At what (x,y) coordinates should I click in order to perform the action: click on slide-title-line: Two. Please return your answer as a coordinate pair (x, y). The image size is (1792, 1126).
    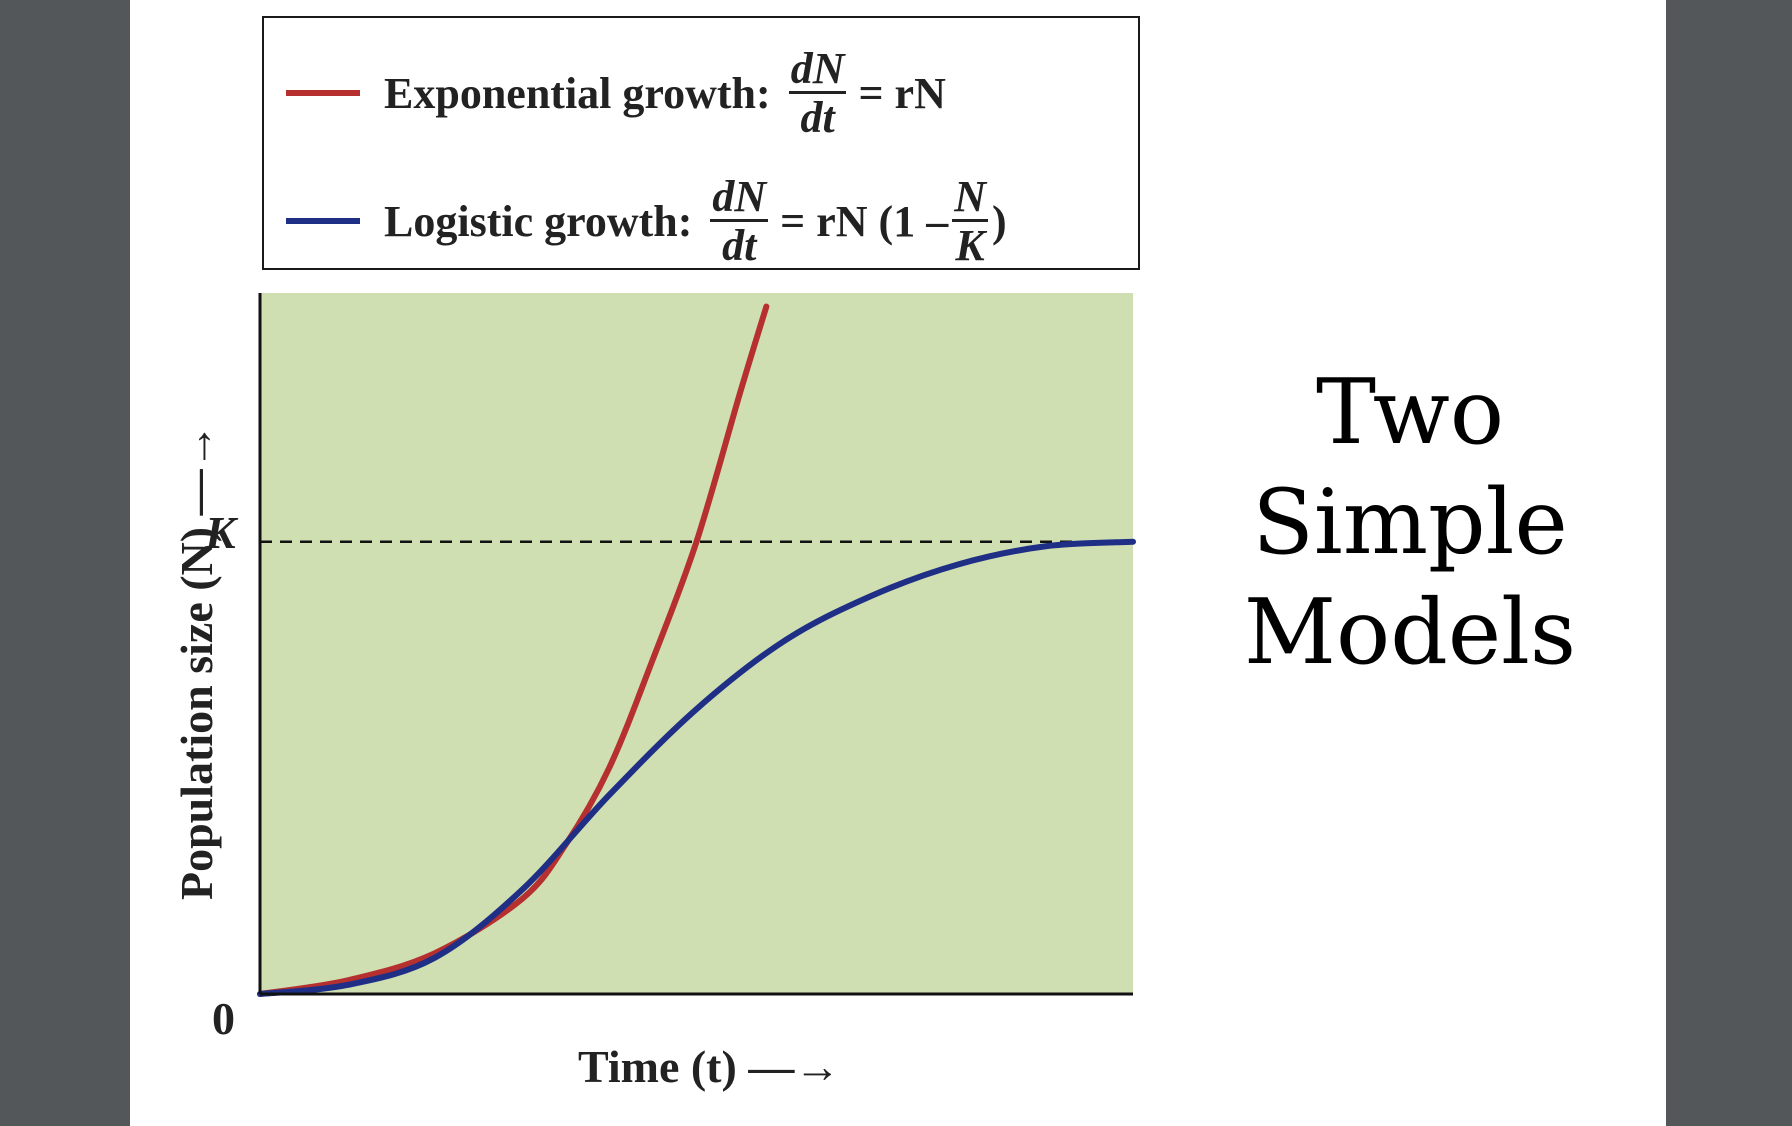
    Looking at the image, I should click on (1410, 412).